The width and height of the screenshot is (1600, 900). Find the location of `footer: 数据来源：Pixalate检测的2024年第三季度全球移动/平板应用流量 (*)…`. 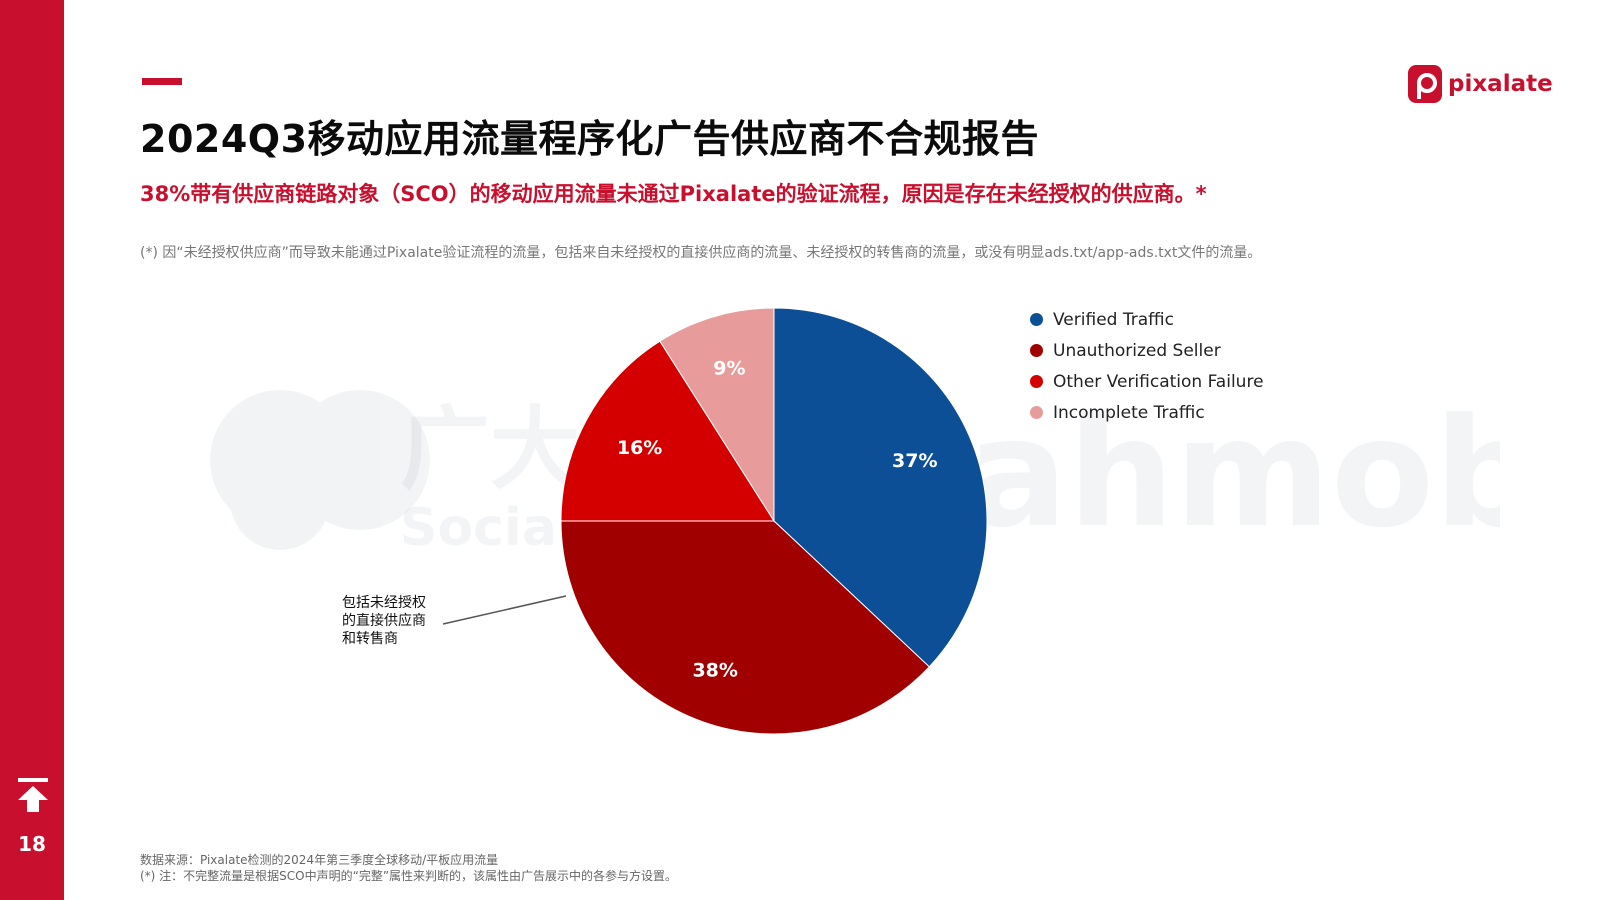

footer: 数据来源：Pixalate检测的2024年第三季度全球移动/平板应用流量 (*)… is located at coordinates (408, 868).